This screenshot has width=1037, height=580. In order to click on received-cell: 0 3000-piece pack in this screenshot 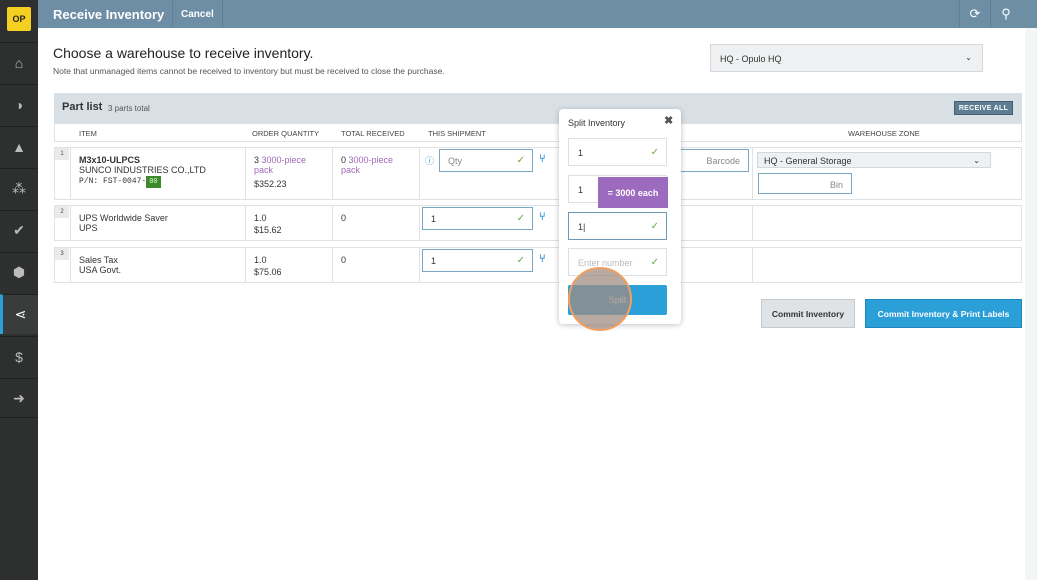, I will do `click(375, 173)`.